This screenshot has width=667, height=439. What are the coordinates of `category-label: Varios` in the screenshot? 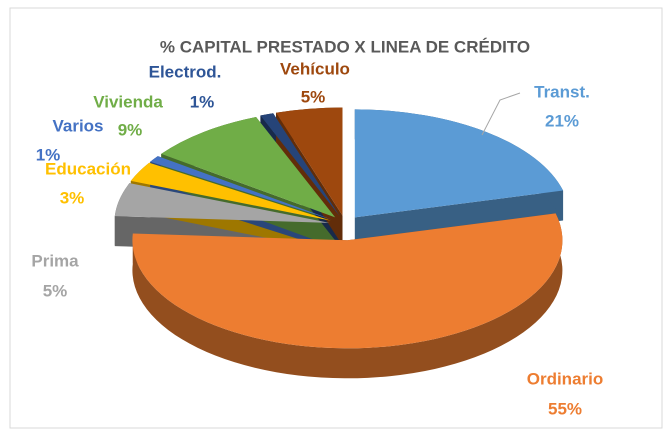 It's located at (77, 125).